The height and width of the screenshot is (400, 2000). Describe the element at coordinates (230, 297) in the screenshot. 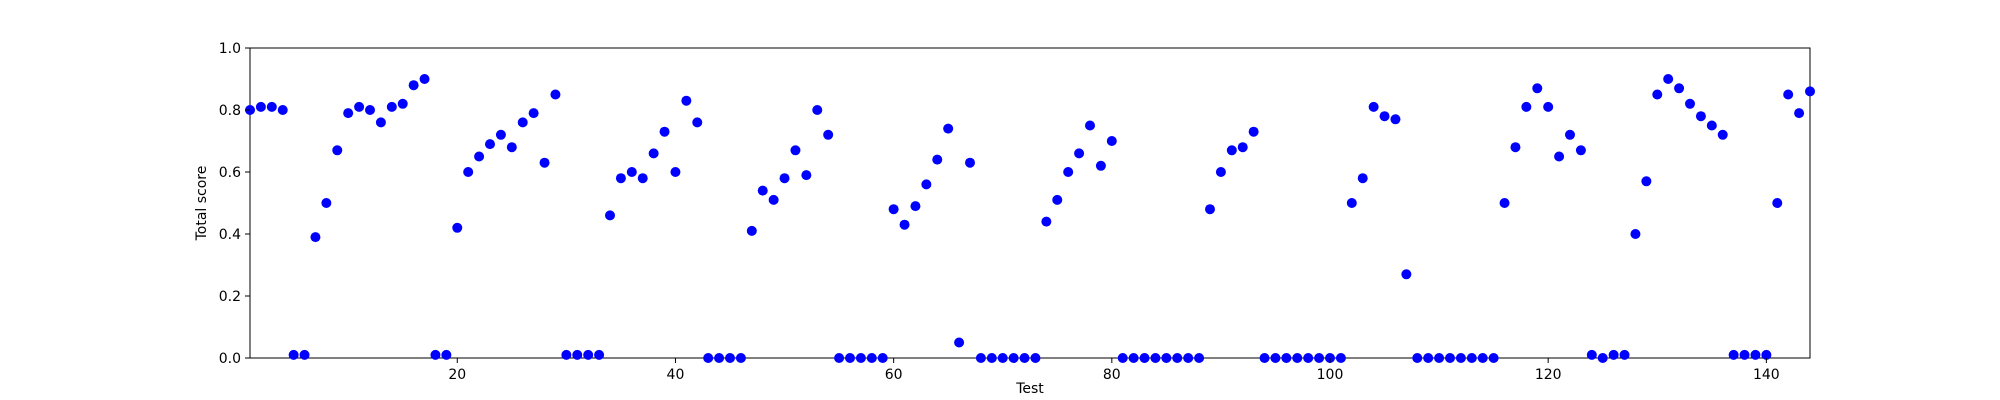

I see `y-tick-label: 0.2` at that location.